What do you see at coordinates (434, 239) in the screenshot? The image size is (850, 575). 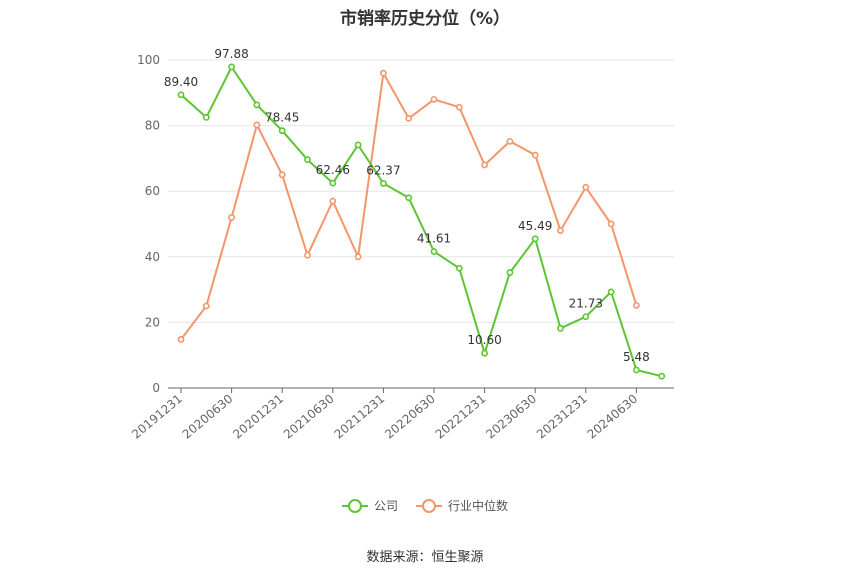 I see `data-label: 41.61` at bounding box center [434, 239].